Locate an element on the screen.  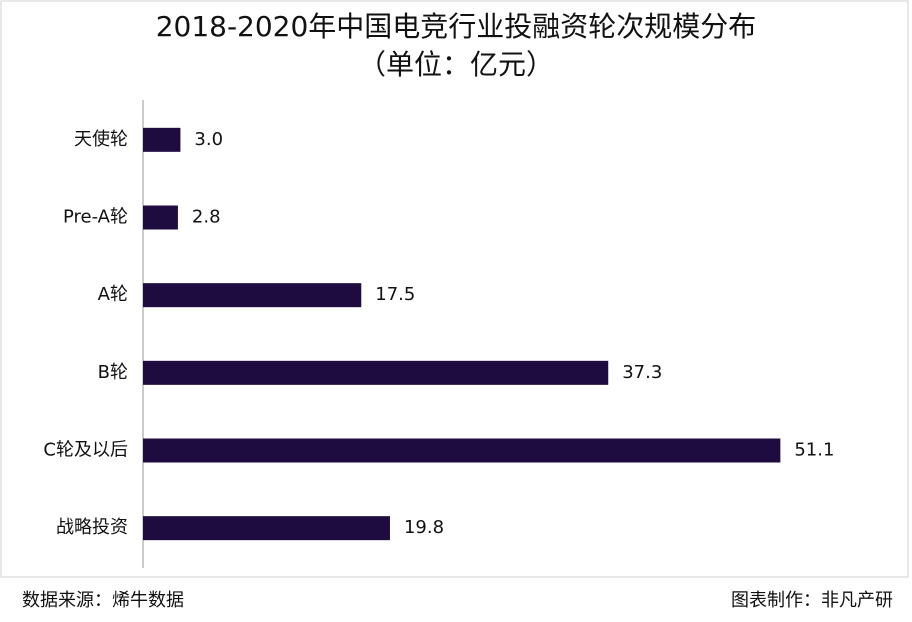
y-tick-label: 战略投资 is located at coordinates (92, 527).